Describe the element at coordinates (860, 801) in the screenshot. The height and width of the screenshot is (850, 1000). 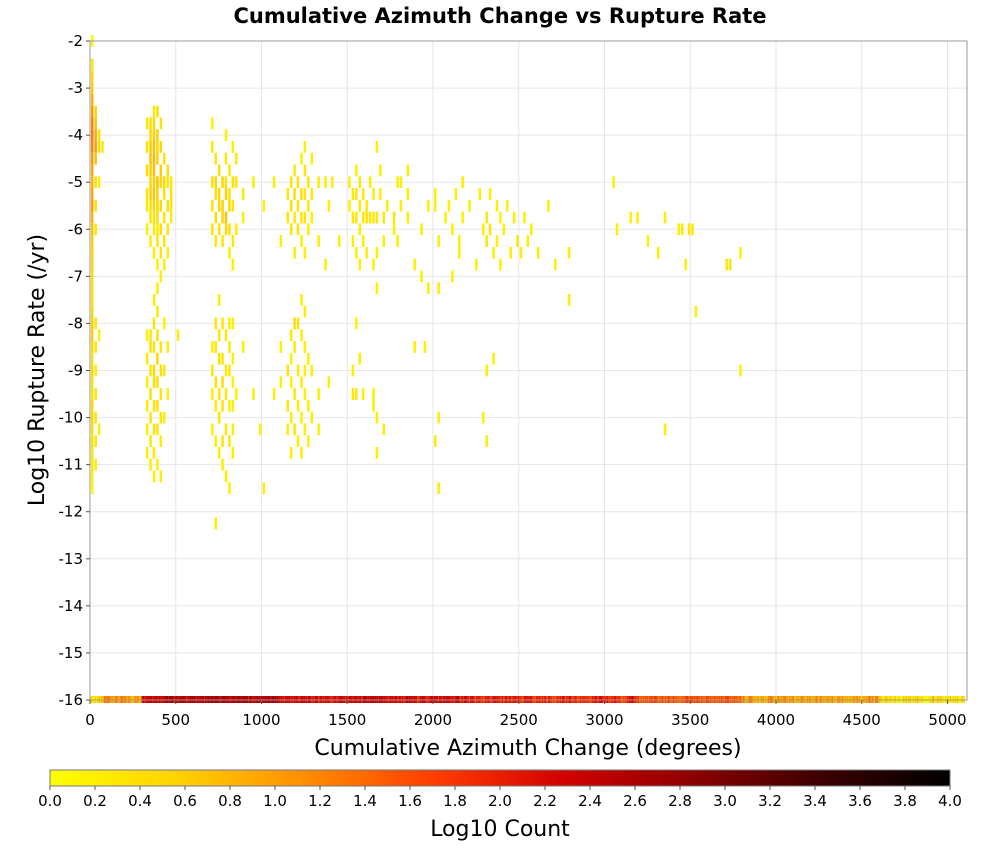
I see `colorbar-tick-label: 3.6` at that location.